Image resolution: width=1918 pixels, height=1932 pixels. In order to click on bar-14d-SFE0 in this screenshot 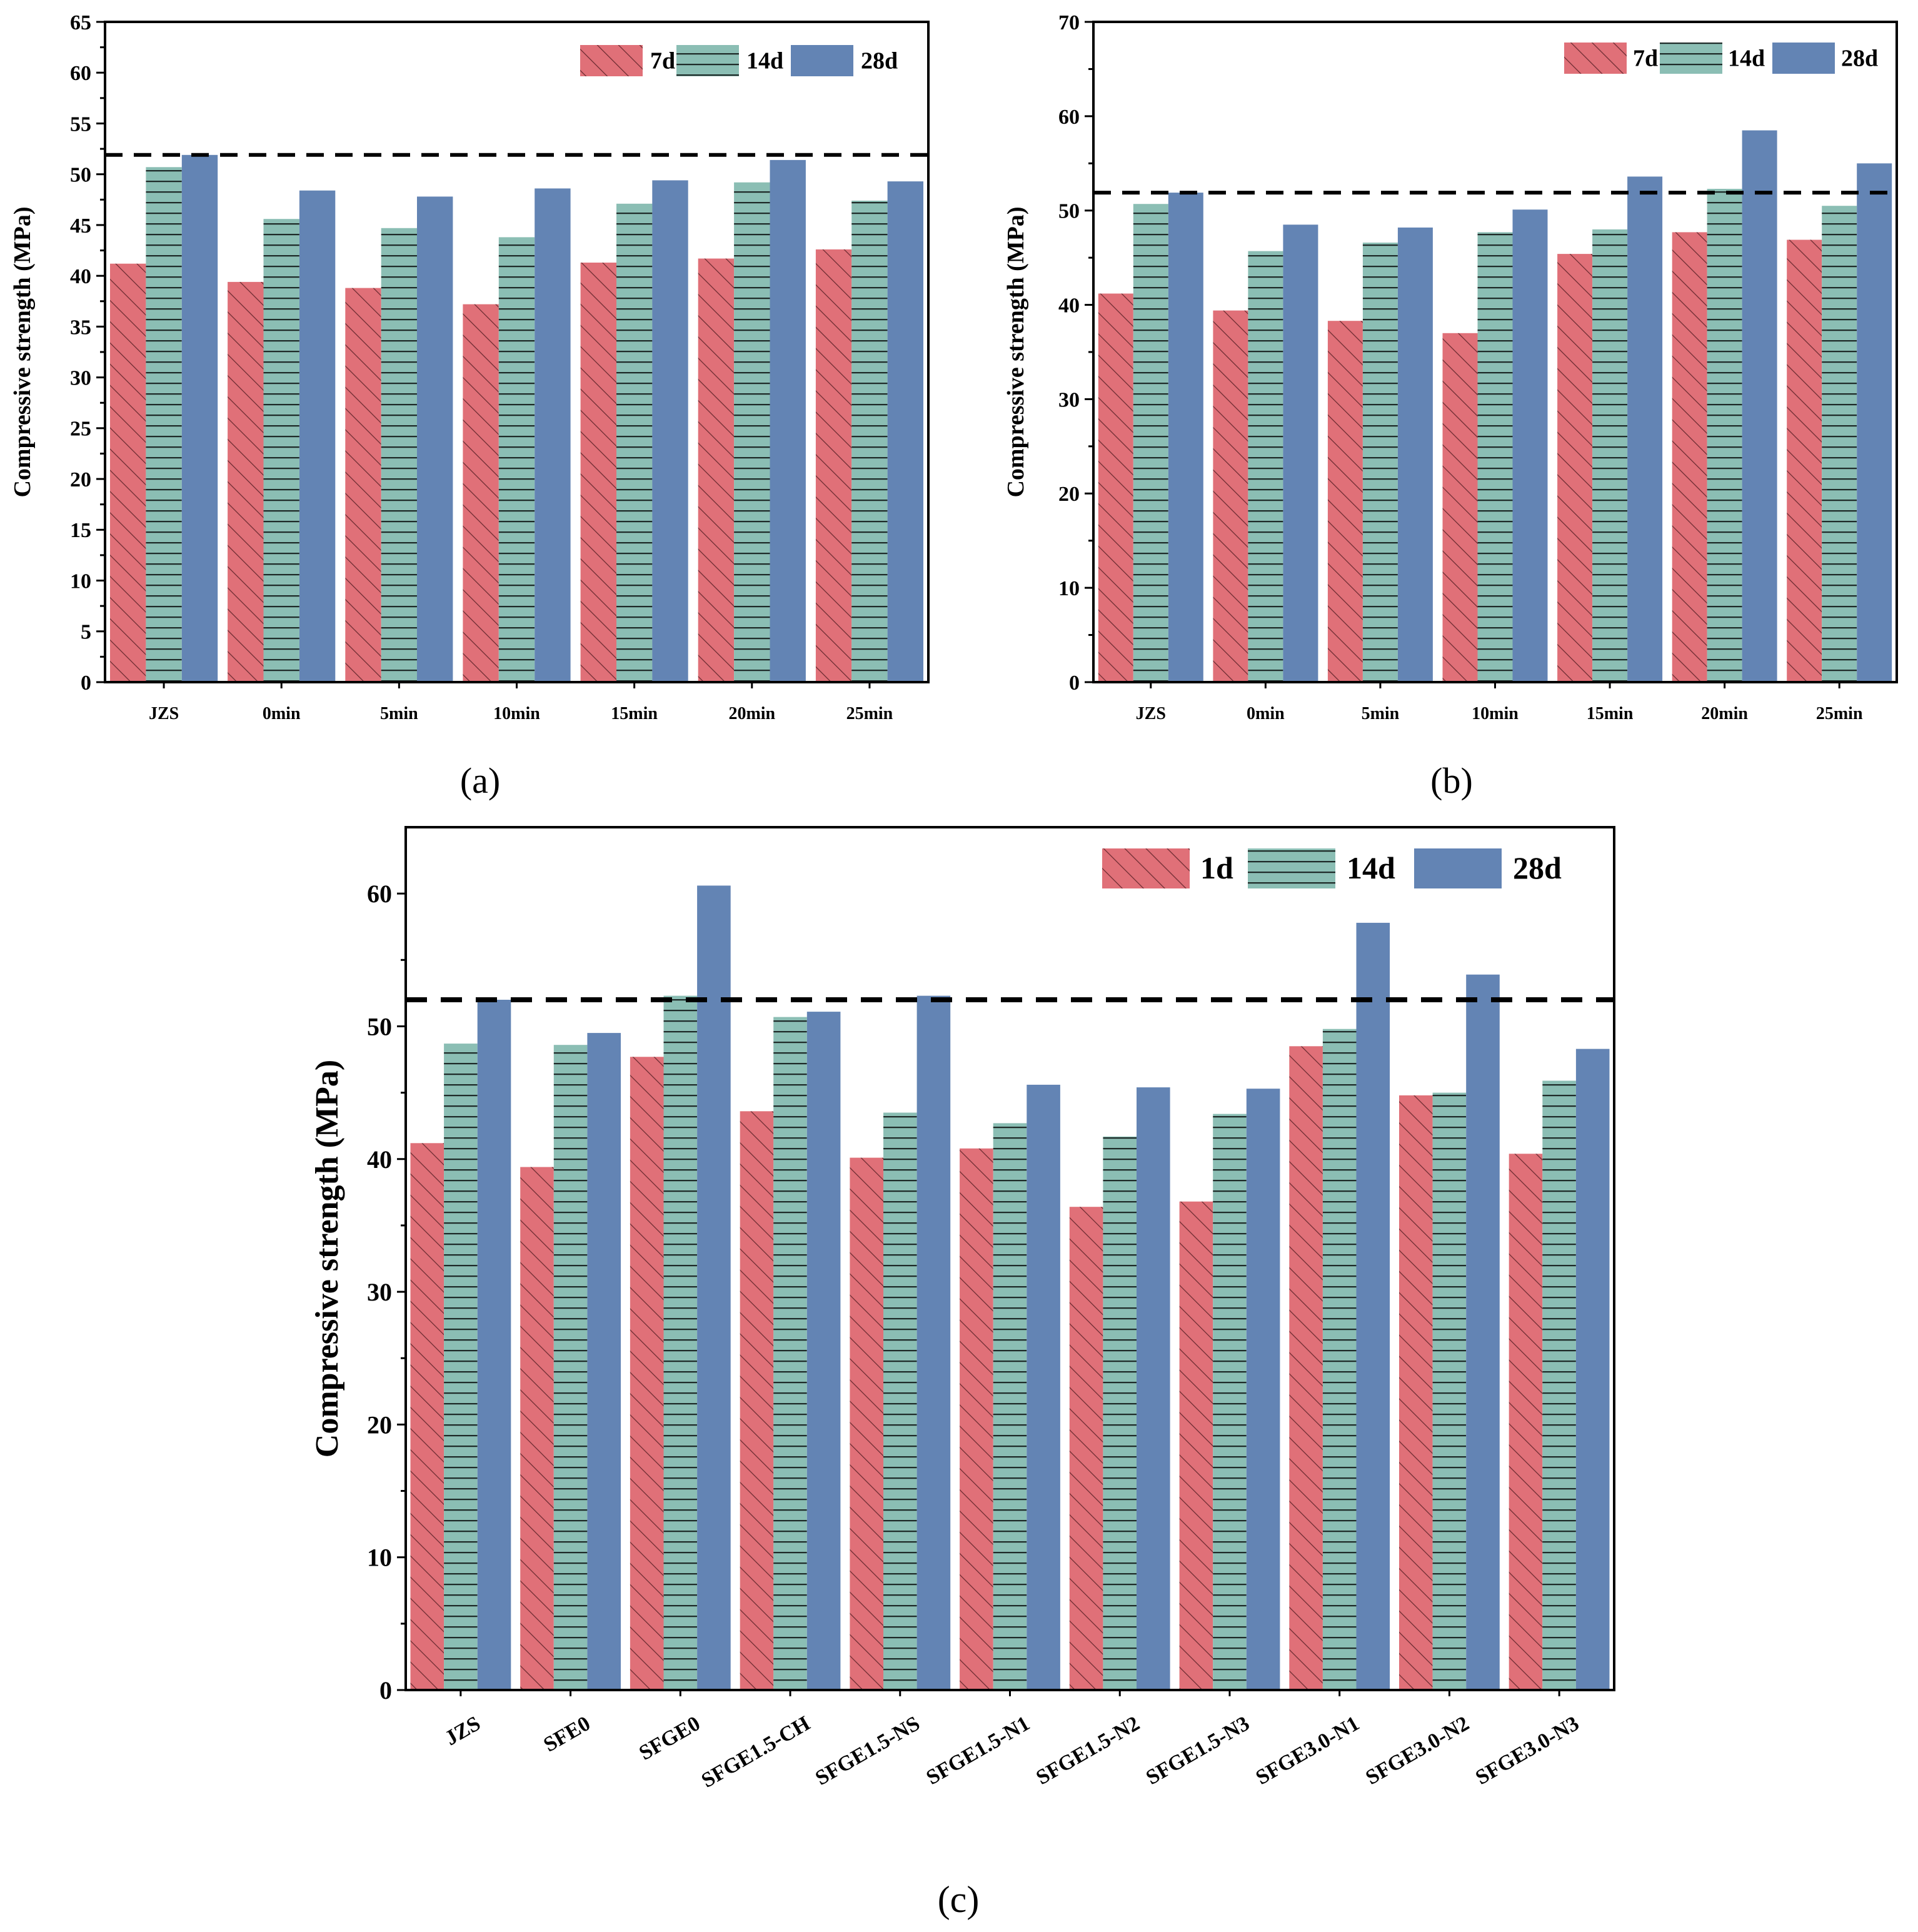, I will do `click(570, 1367)`.